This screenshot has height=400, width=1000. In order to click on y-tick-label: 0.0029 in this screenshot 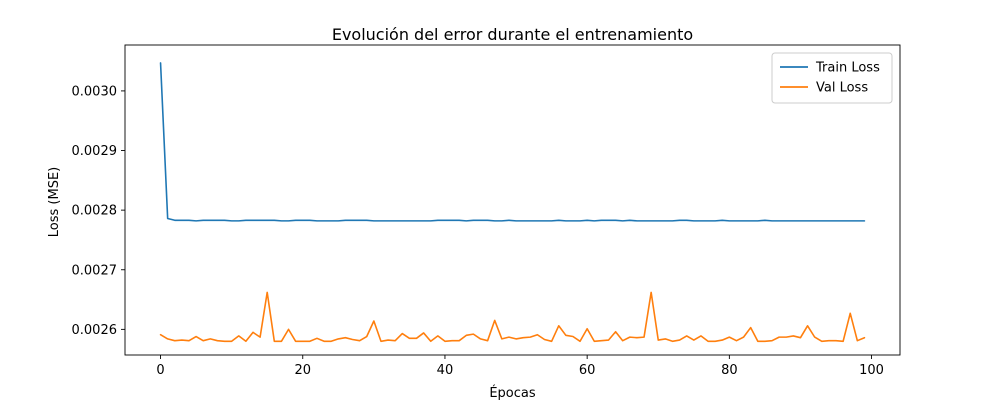, I will do `click(95, 151)`.